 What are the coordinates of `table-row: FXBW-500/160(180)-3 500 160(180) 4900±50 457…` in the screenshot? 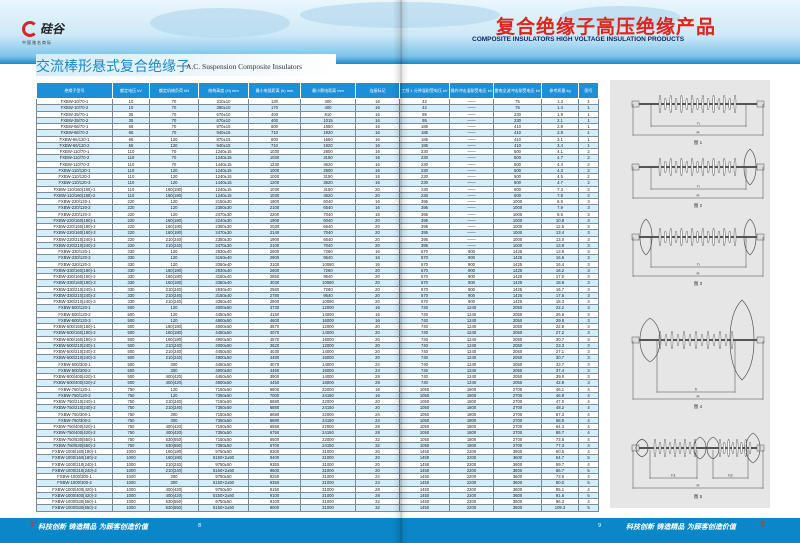 It's located at (317, 339).